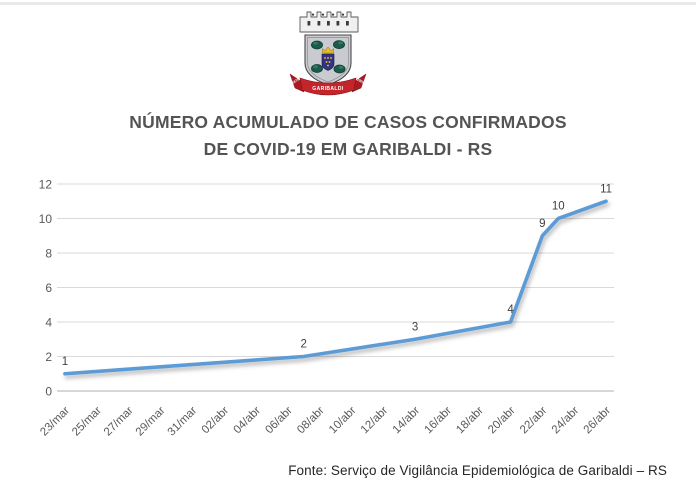 The height and width of the screenshot is (496, 696). What do you see at coordinates (48, 288) in the screenshot?
I see `y-tick-label: 6` at bounding box center [48, 288].